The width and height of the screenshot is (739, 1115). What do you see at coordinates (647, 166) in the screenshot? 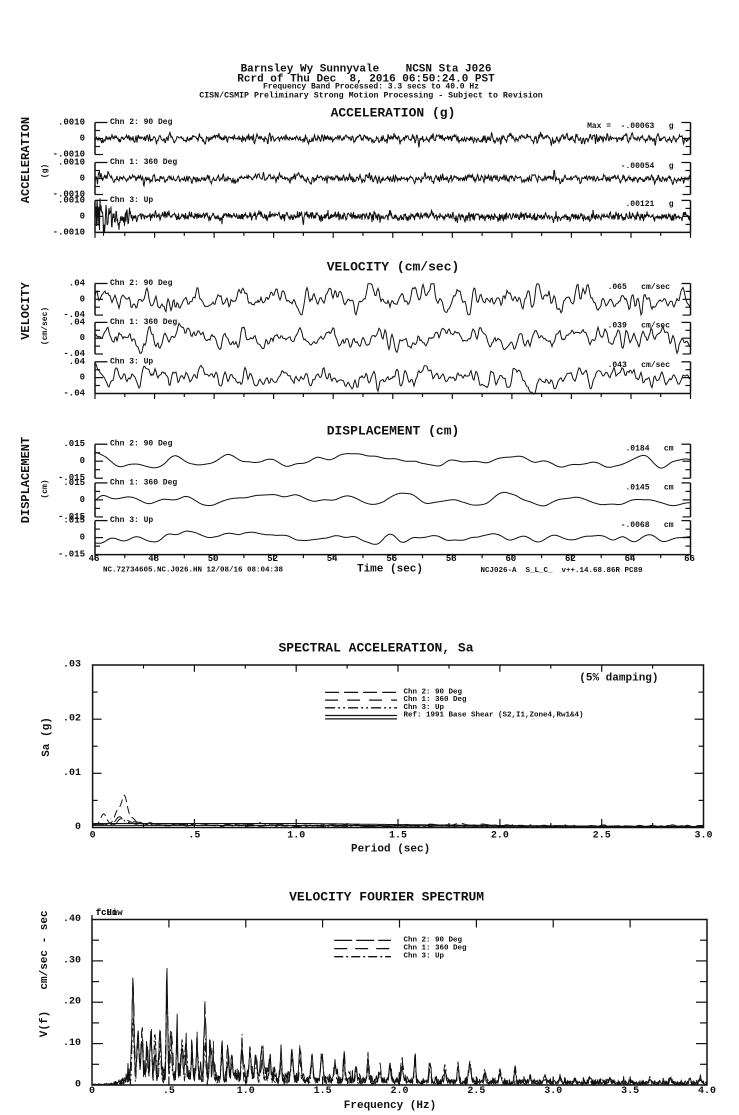
I see `svg-text: -.00054 g` at bounding box center [647, 166].